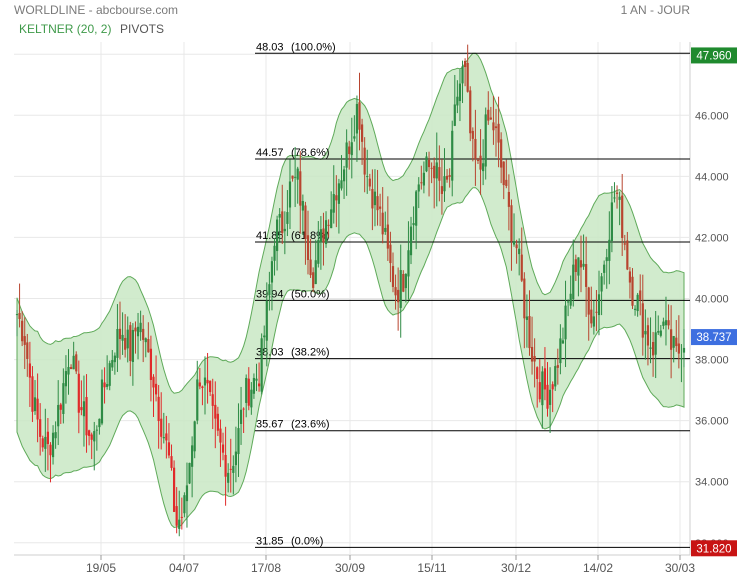 The width and height of the screenshot is (739, 580). What do you see at coordinates (712, 300) in the screenshot?
I see `y-tick-label: 40.000` at bounding box center [712, 300].